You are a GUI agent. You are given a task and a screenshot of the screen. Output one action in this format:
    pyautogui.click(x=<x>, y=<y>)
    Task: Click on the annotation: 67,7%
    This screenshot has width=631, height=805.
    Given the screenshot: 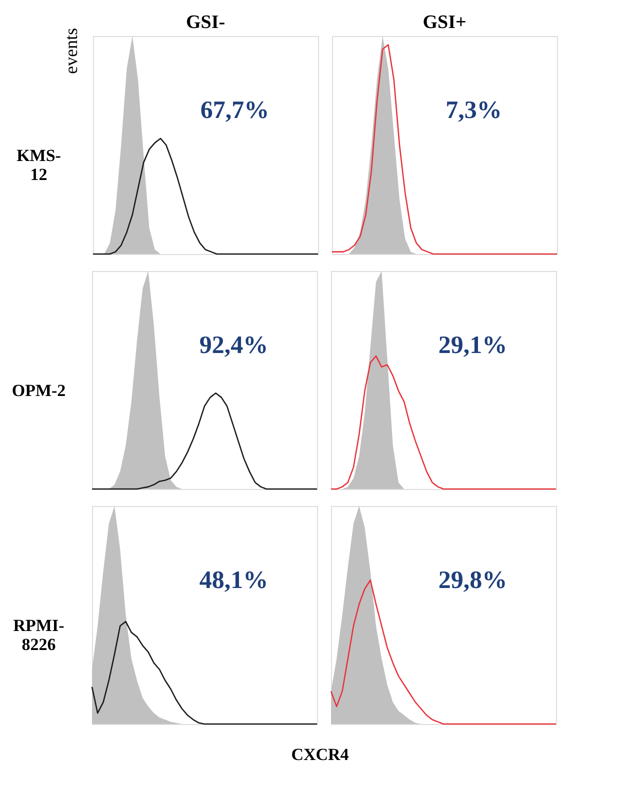 What is the action you would take?
    pyautogui.click(x=235, y=110)
    